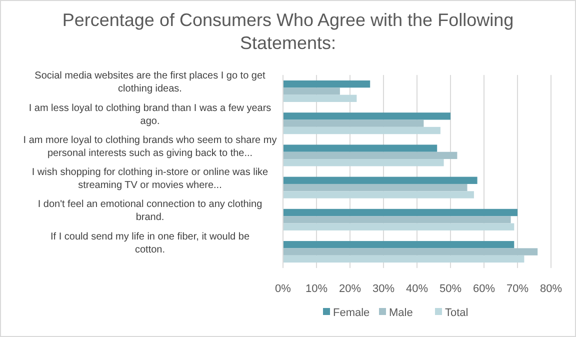  What do you see at coordinates (351, 313) in the screenshot?
I see `legend-label: Female` at bounding box center [351, 313].